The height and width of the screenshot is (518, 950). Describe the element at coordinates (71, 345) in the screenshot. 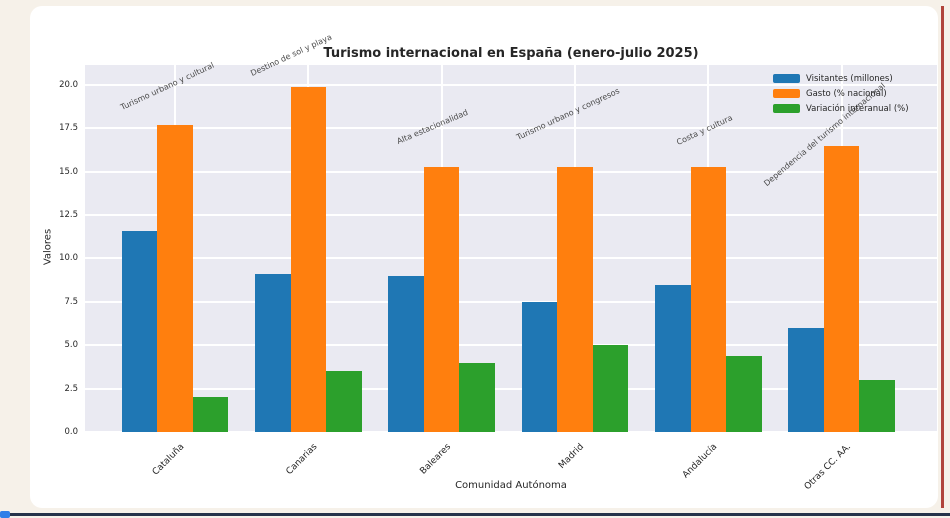

I see `y-tick-label: 5.0` at that location.